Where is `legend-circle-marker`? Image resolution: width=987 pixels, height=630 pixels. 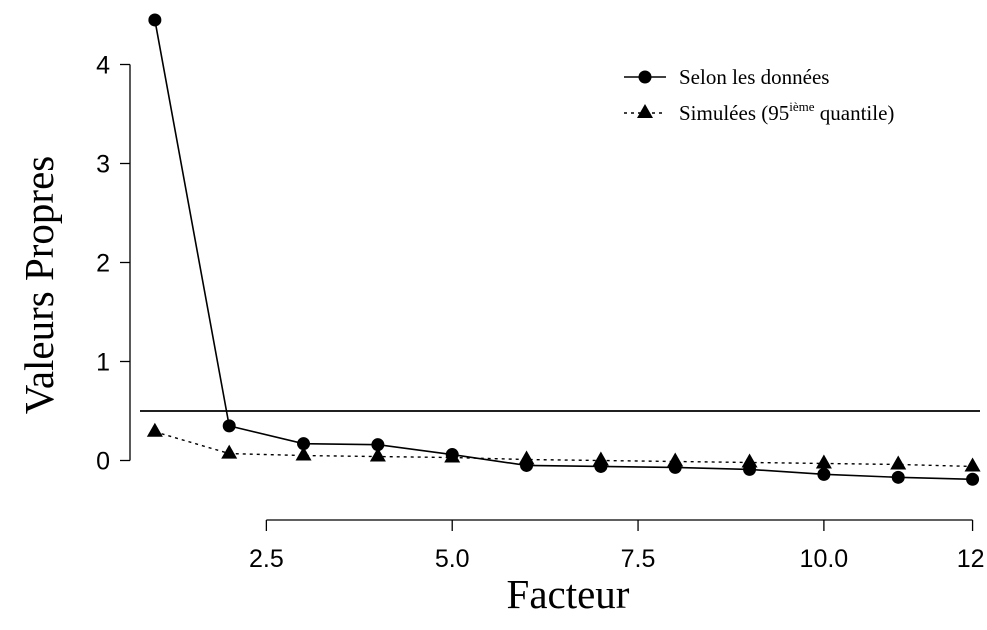 legend-circle-marker is located at coordinates (645, 77).